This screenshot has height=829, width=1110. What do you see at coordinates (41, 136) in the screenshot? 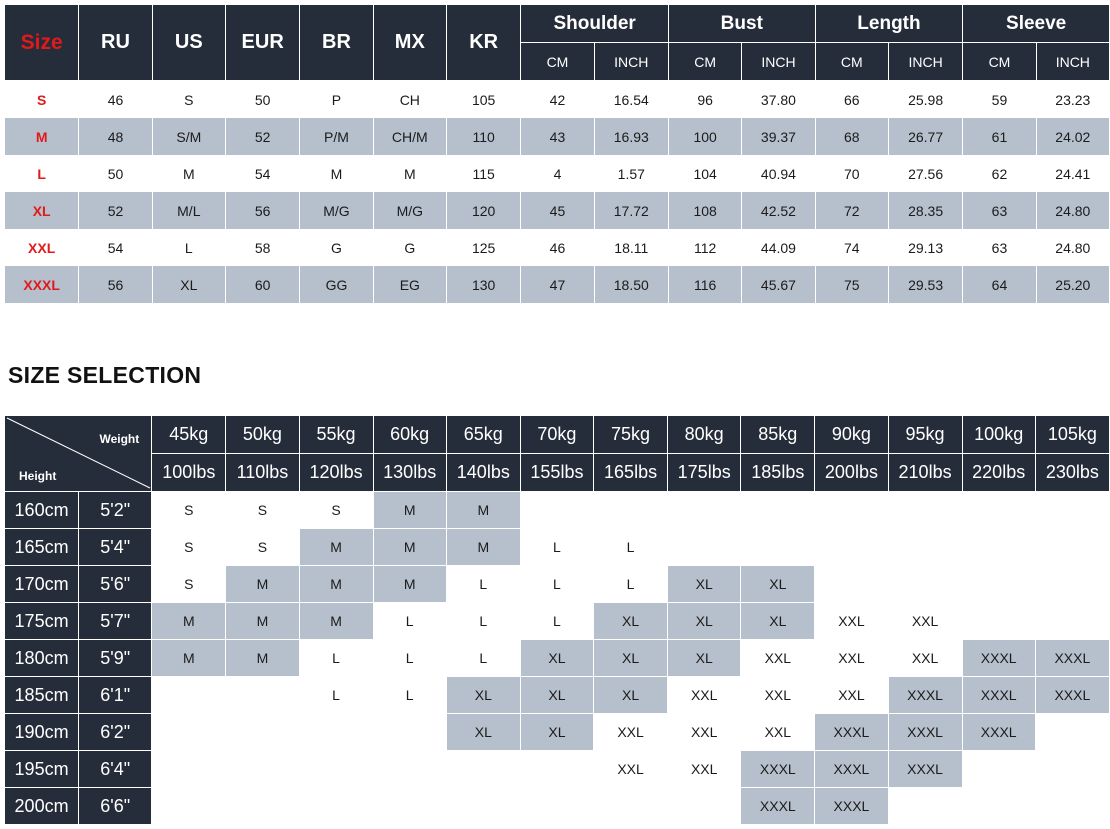
I see `size-label: M` at bounding box center [41, 136].